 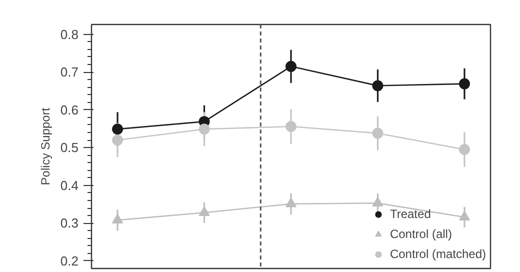 I want to click on y-tick-label: 0.4, so click(x=69, y=185).